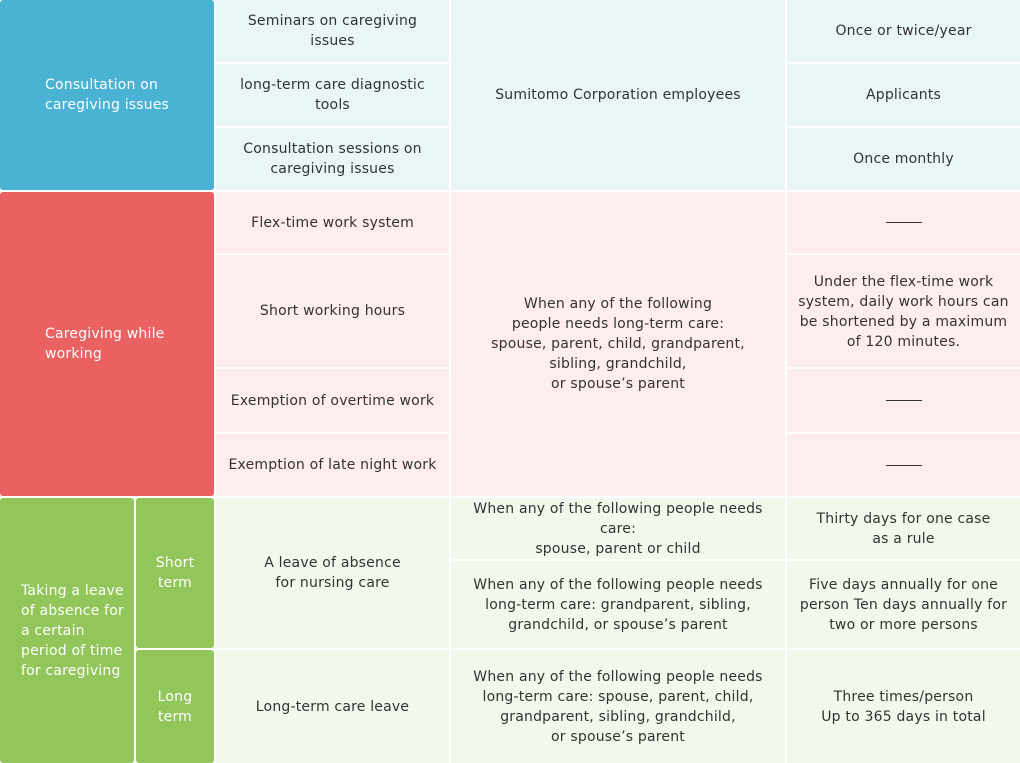 Image resolution: width=1020 pixels, height=763 pixels. I want to click on detail-label: Thirty days for one case as a rule, so click(903, 528).